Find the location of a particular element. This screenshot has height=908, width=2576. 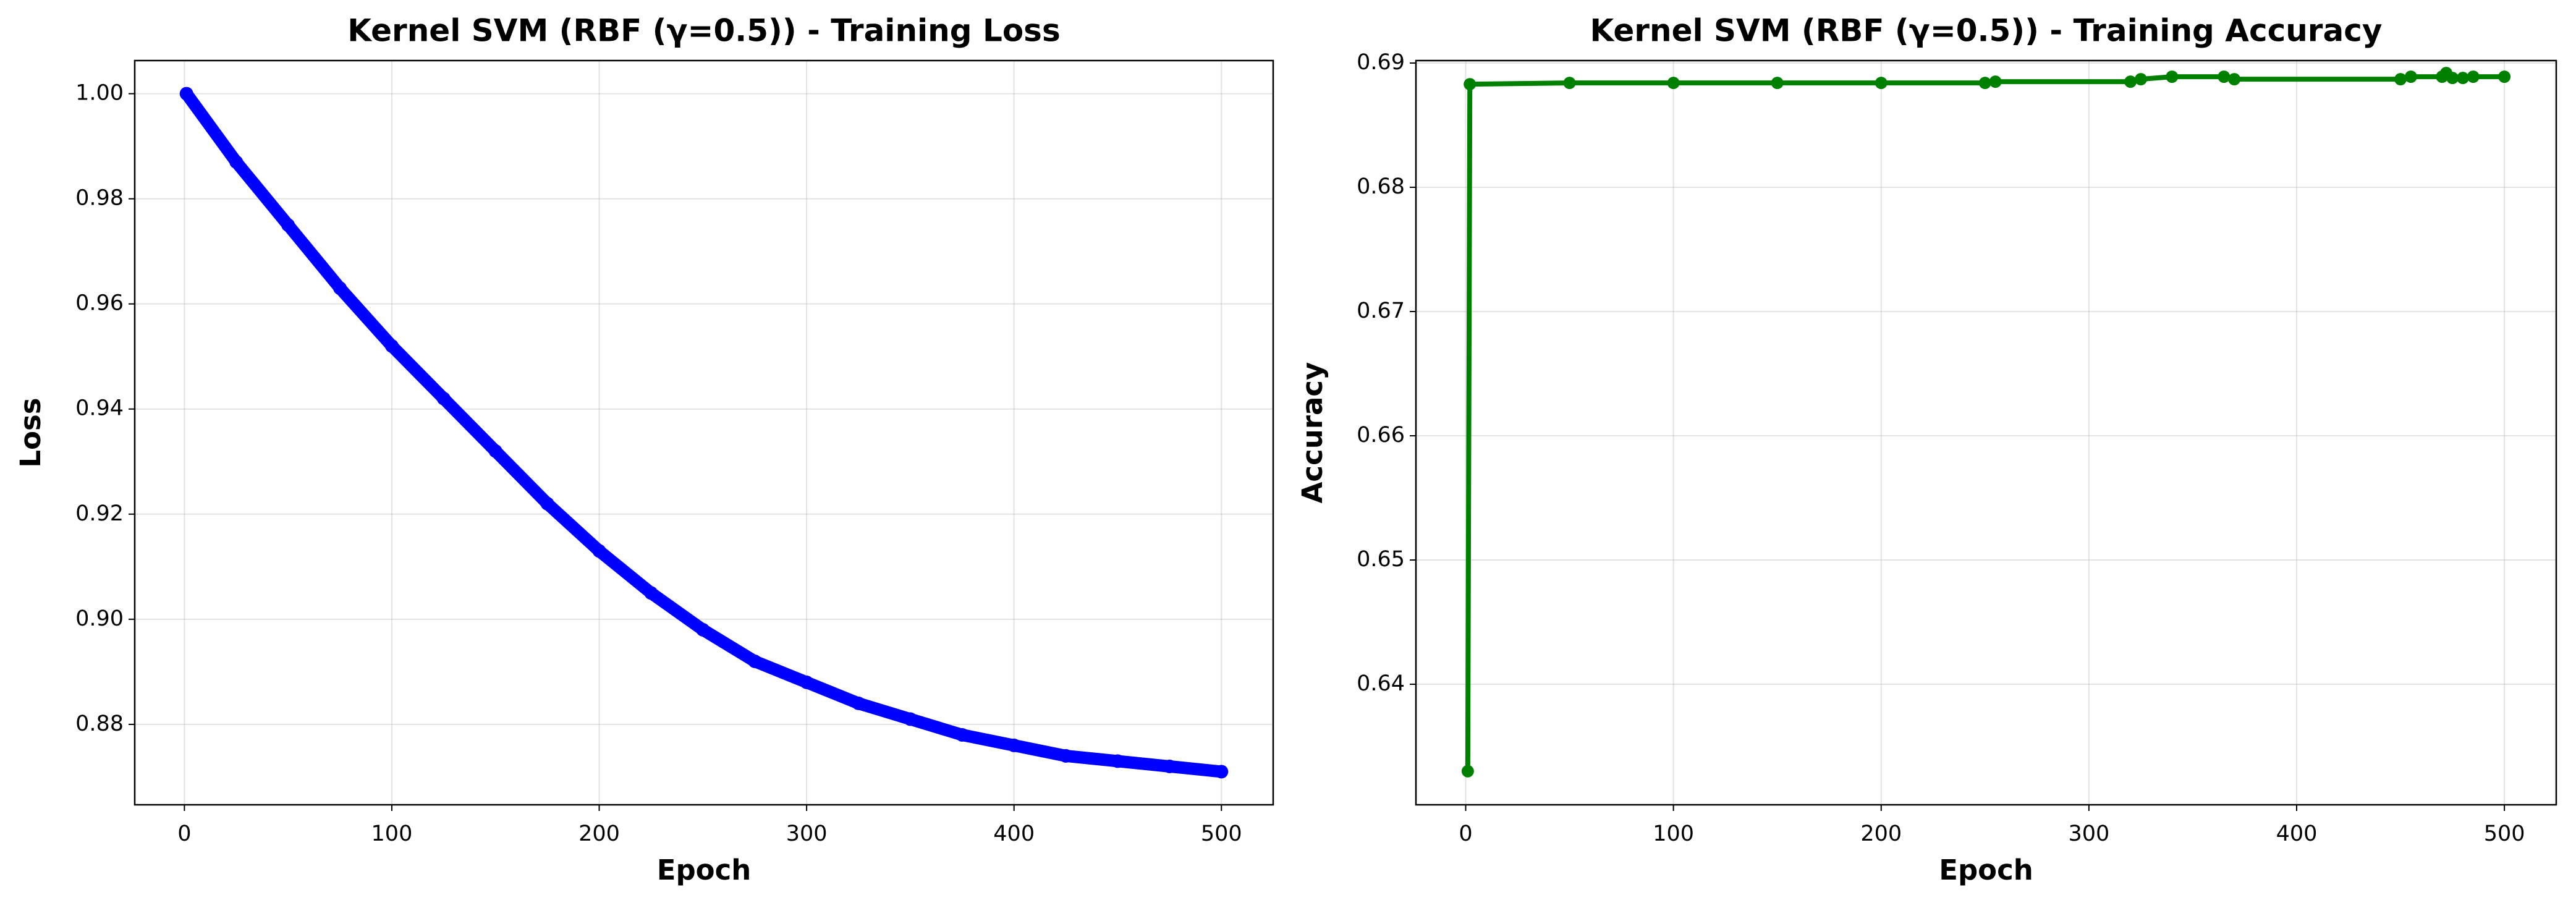

y-tick-label: 0.92 is located at coordinates (99, 513).